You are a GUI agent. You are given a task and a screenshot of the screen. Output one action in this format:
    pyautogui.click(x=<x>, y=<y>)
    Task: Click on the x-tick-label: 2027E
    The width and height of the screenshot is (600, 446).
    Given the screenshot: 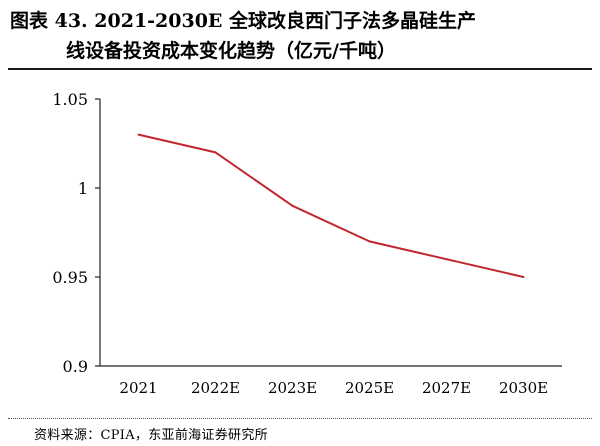 What is the action you would take?
    pyautogui.click(x=446, y=388)
    